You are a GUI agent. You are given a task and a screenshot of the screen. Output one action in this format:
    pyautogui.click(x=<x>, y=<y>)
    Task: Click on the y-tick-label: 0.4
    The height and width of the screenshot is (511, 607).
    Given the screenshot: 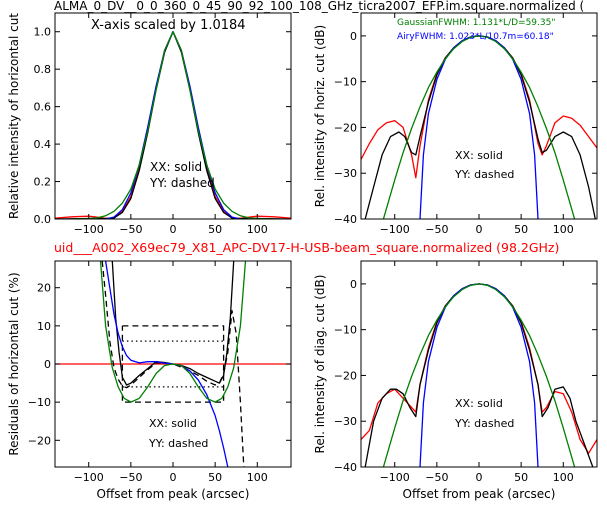 What is the action you would take?
    pyautogui.click(x=43, y=144)
    